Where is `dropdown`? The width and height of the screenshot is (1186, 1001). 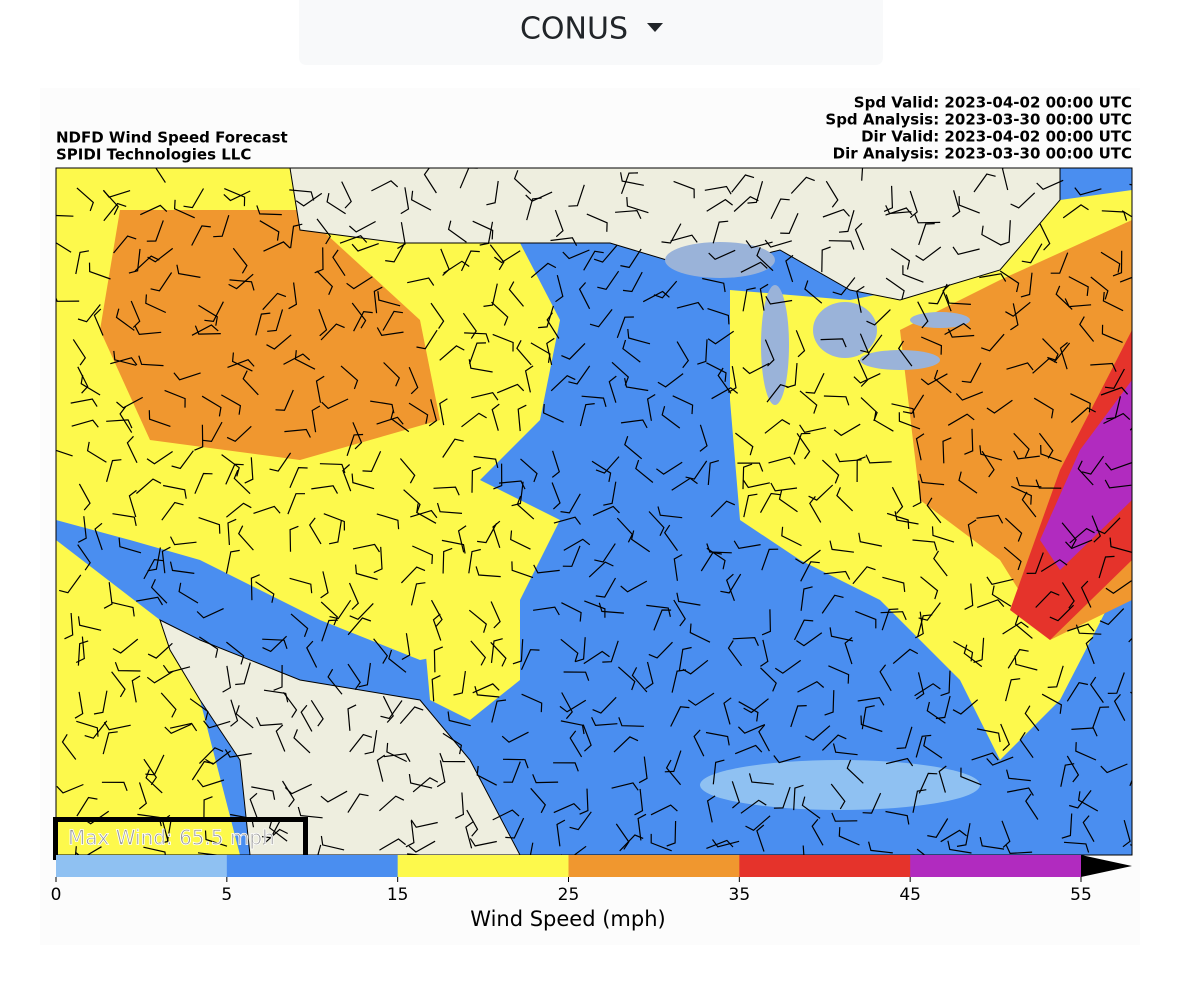 dropdown is located at coordinates (591, 32).